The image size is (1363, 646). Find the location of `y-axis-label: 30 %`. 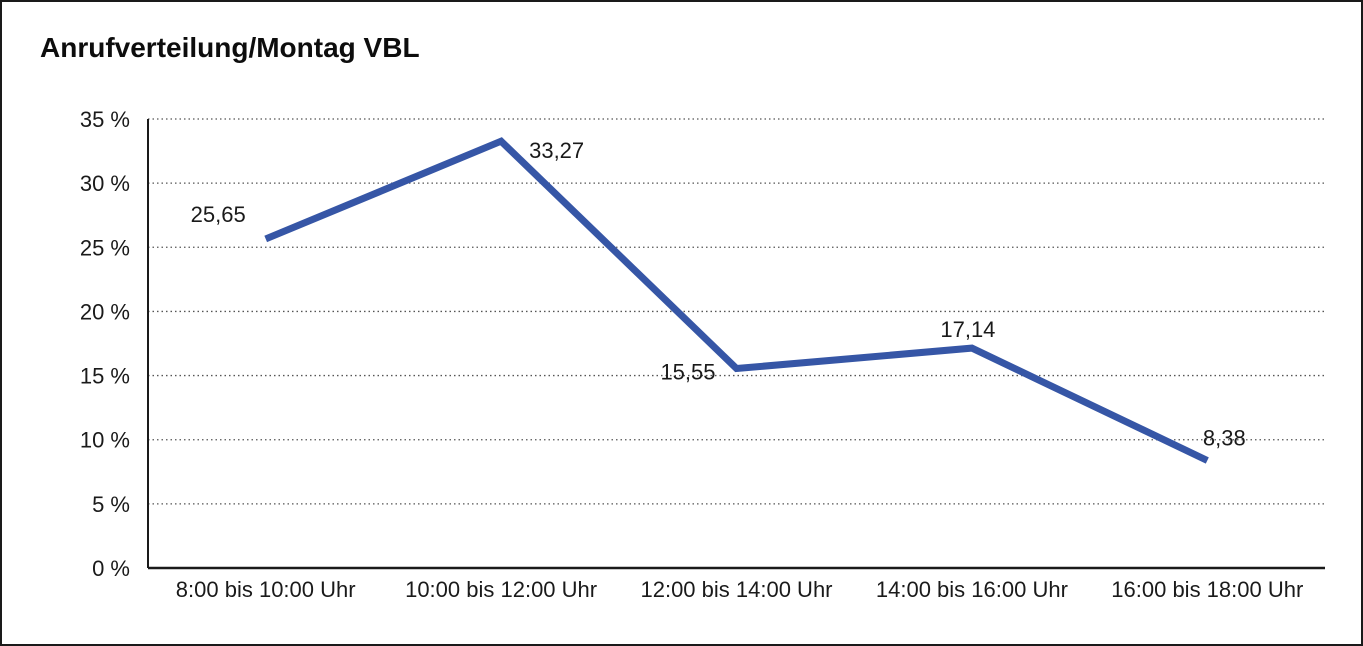

y-axis-label: 30 % is located at coordinates (105, 183).